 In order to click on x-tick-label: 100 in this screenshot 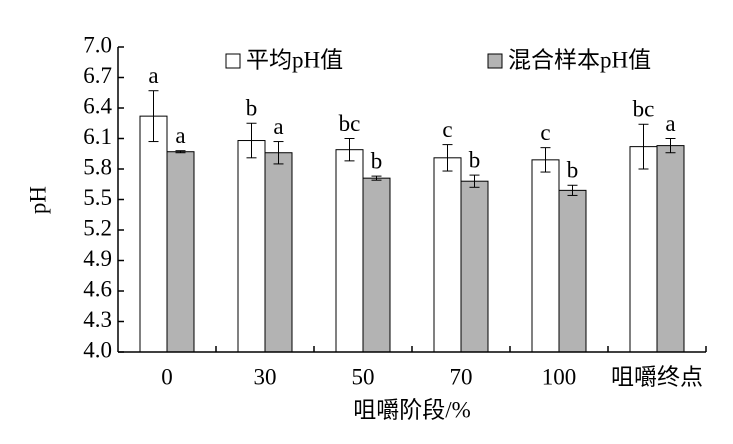, I will do `click(559, 376)`.